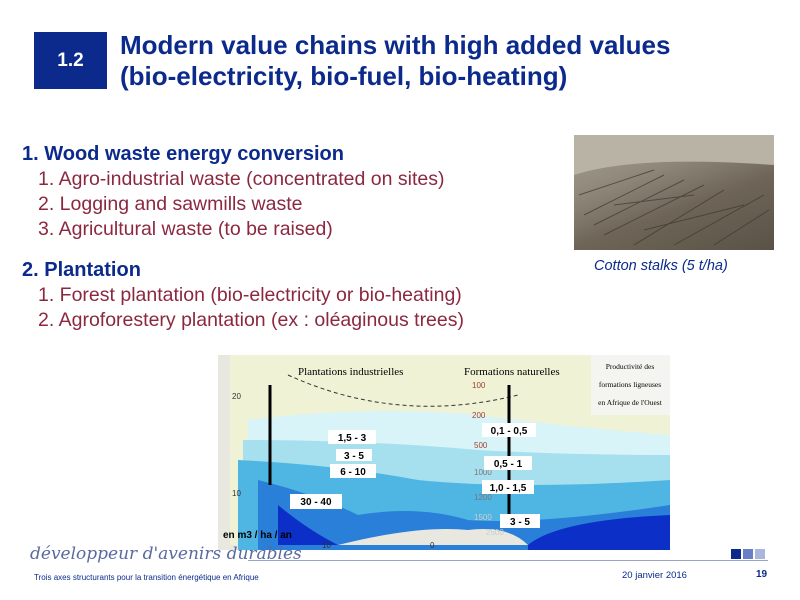  I want to click on isohyet-label: 500, so click(481, 445).